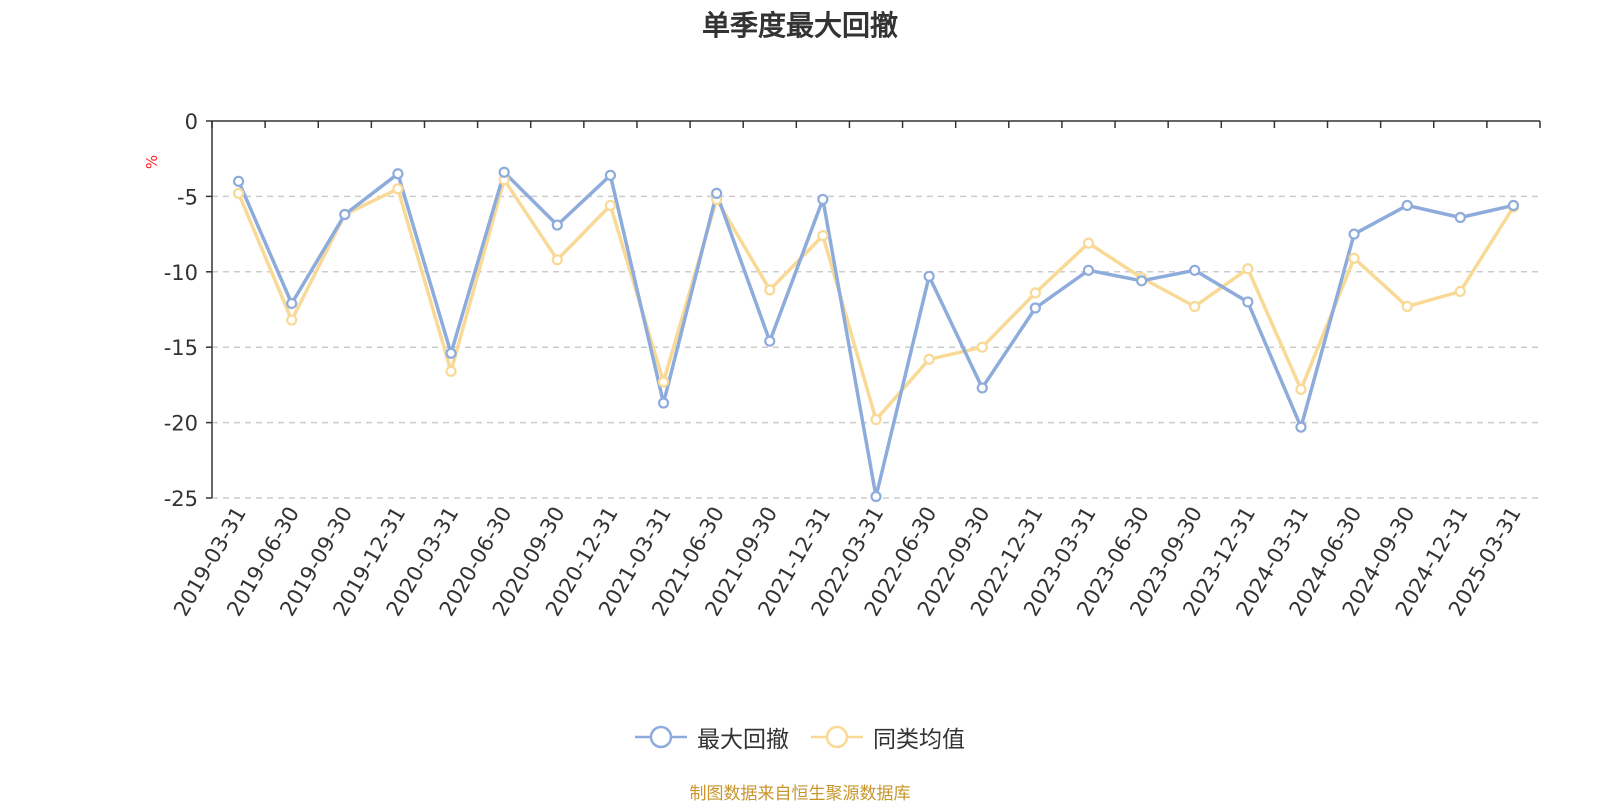 The width and height of the screenshot is (1600, 804). I want to click on y-tick-label: -20, so click(181, 424).